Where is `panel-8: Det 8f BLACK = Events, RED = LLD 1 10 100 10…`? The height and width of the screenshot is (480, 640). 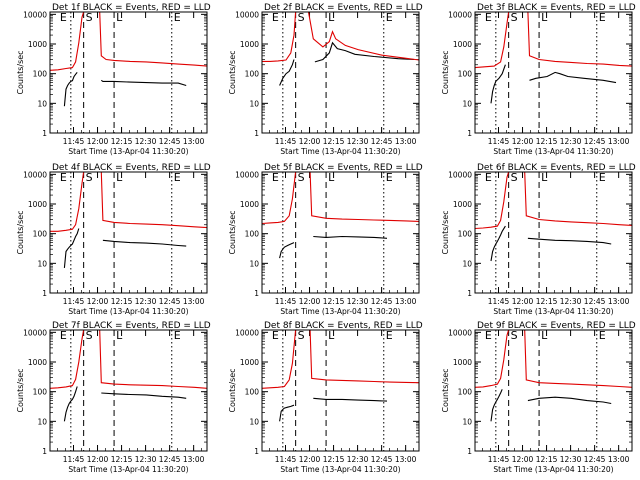
panel-8: Det 8f BLACK = Events, RED = LLD 1 10 100 10… is located at coordinates (325, 397).